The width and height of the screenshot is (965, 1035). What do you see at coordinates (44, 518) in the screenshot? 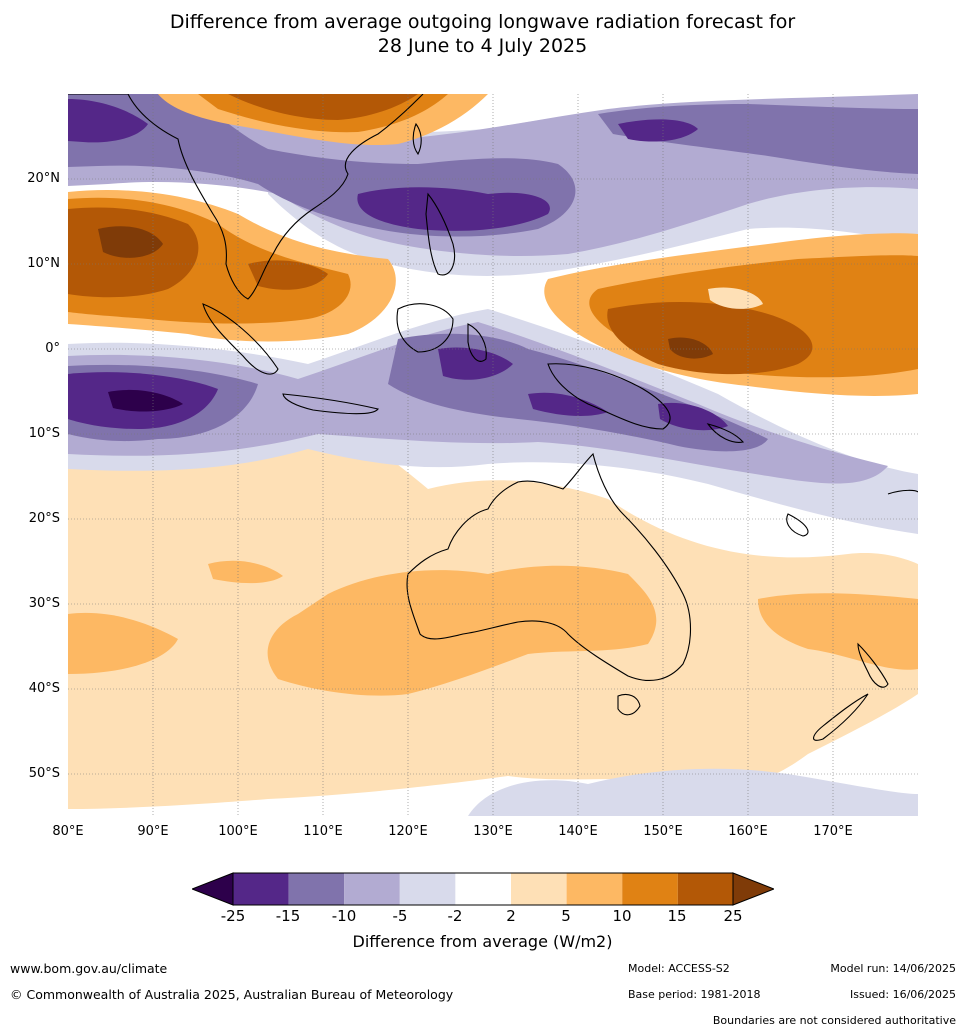
I see `lat-label-20s: 20°S` at bounding box center [44, 518].